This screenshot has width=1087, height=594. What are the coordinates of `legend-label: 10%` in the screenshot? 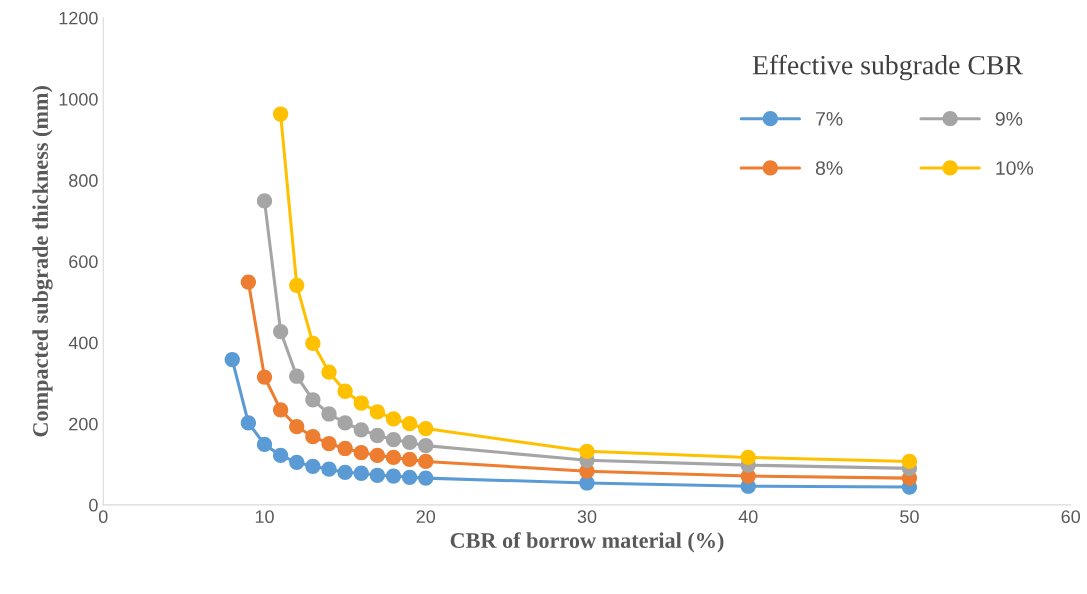 It's located at (1015, 168).